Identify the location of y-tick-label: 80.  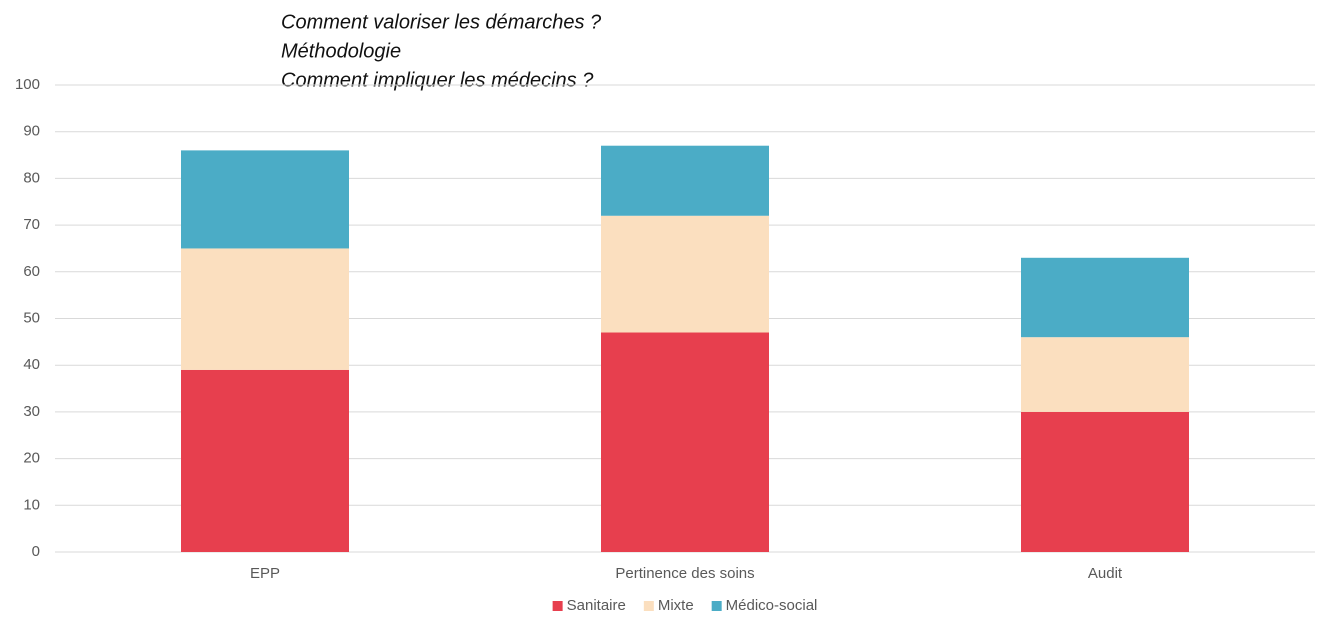
(31, 177).